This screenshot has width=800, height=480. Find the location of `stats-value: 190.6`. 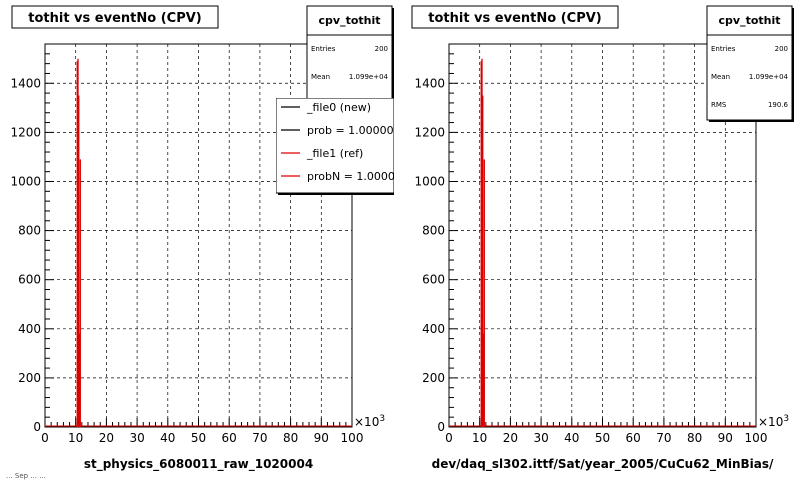

stats-value: 190.6 is located at coordinates (778, 105).